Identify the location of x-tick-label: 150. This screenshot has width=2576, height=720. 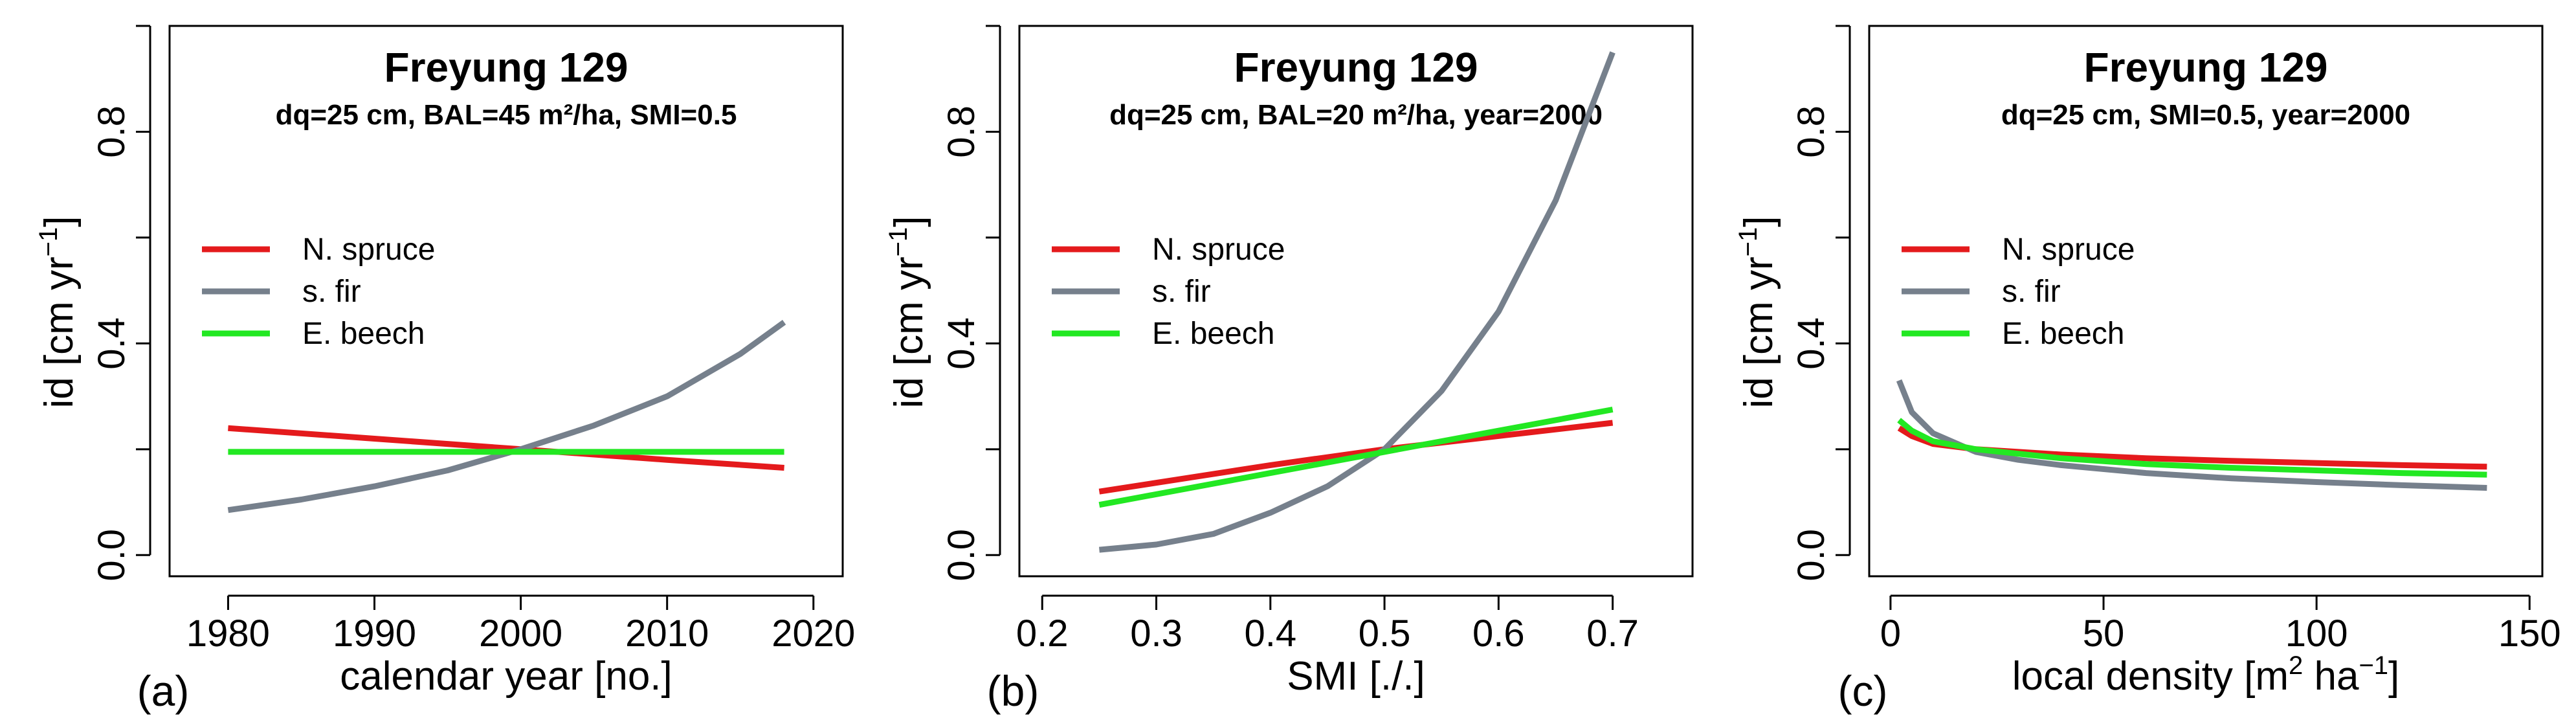
(2529, 634).